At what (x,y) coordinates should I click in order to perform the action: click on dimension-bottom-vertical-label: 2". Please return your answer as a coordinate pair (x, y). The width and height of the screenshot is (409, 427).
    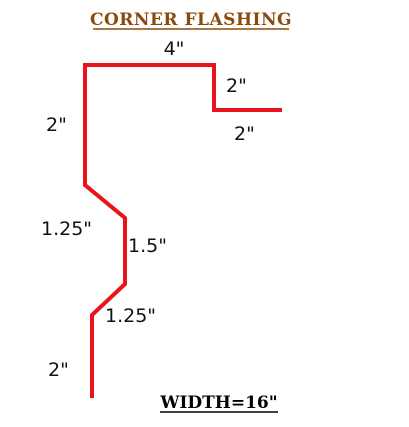
    Looking at the image, I should click on (58, 370).